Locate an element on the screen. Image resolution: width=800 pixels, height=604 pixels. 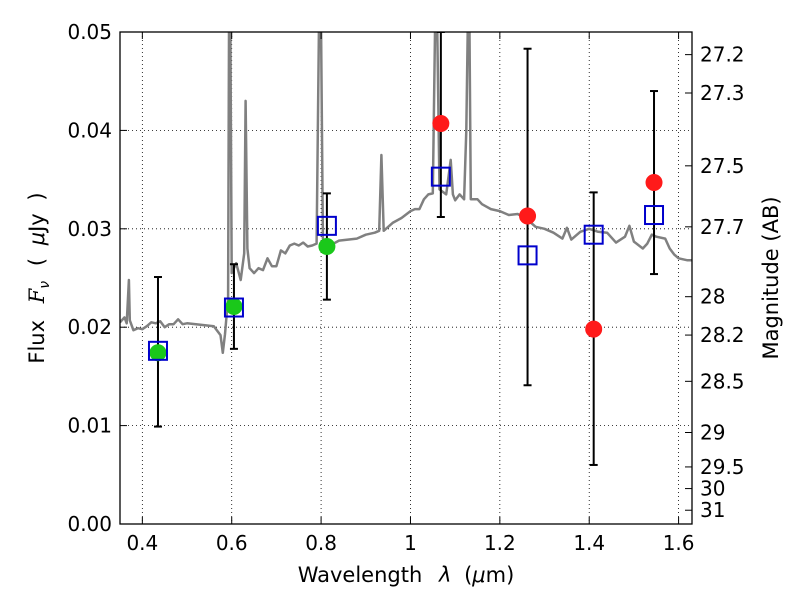
y-tick-label: 0.00 is located at coordinates (89, 524).